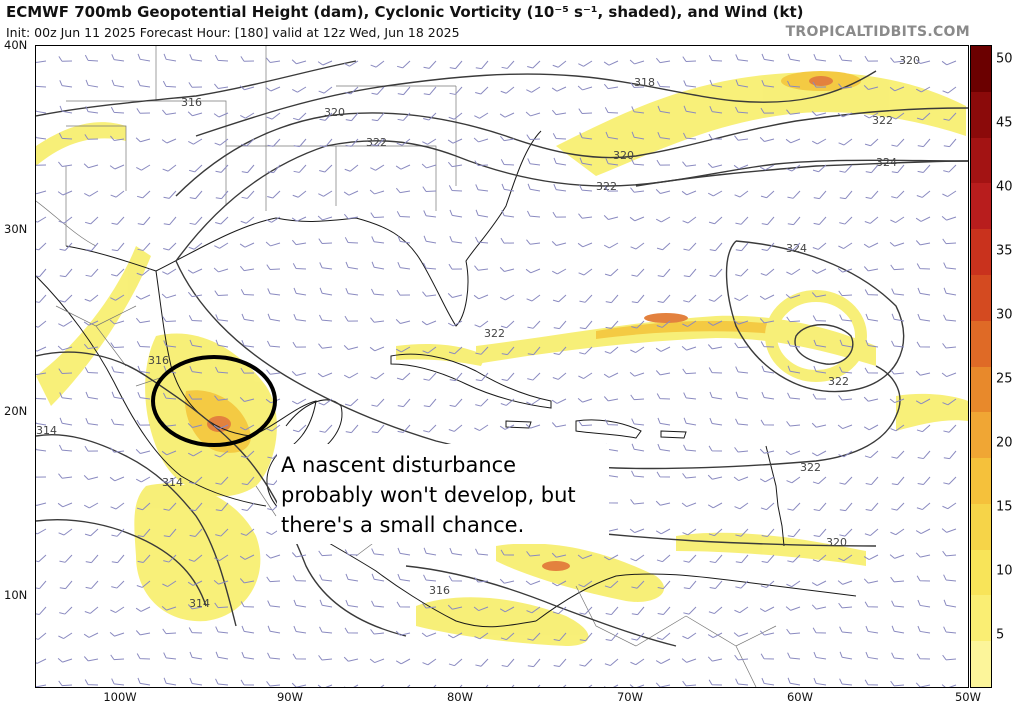 The image size is (1024, 706). Describe the element at coordinates (93, 326) in the screenshot. I see `vorticity-band-mexico` at that location.